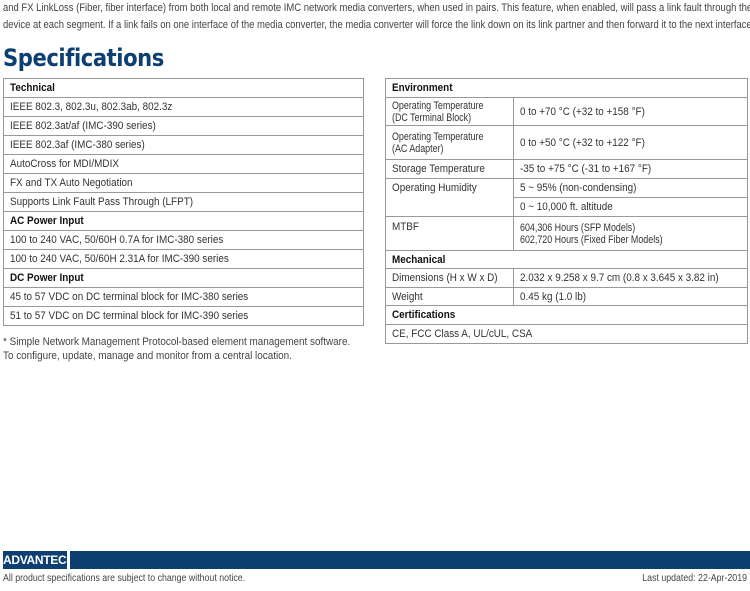 The width and height of the screenshot is (750, 591). I want to click on spec-label: MTBF, so click(405, 227).